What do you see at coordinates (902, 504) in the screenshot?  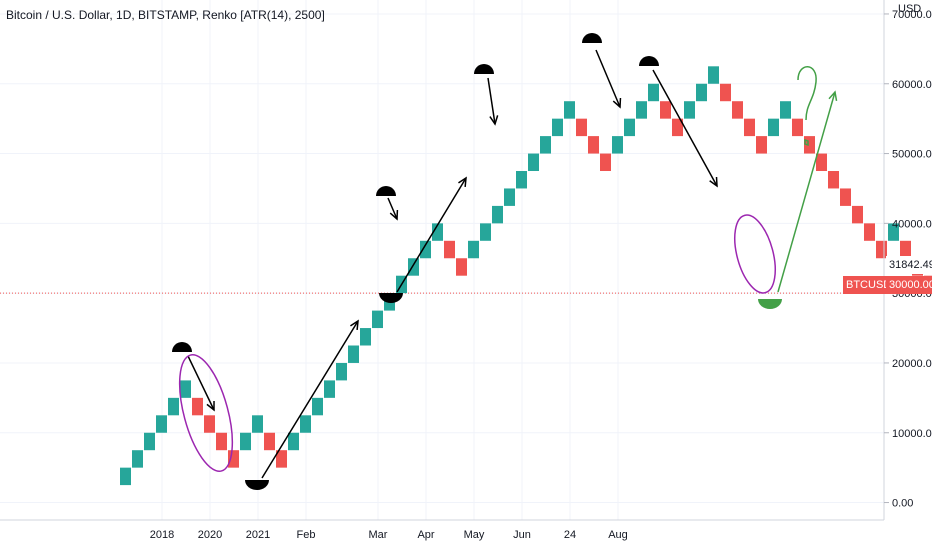 I see `y-tick-label-0: 0.00` at bounding box center [902, 504].